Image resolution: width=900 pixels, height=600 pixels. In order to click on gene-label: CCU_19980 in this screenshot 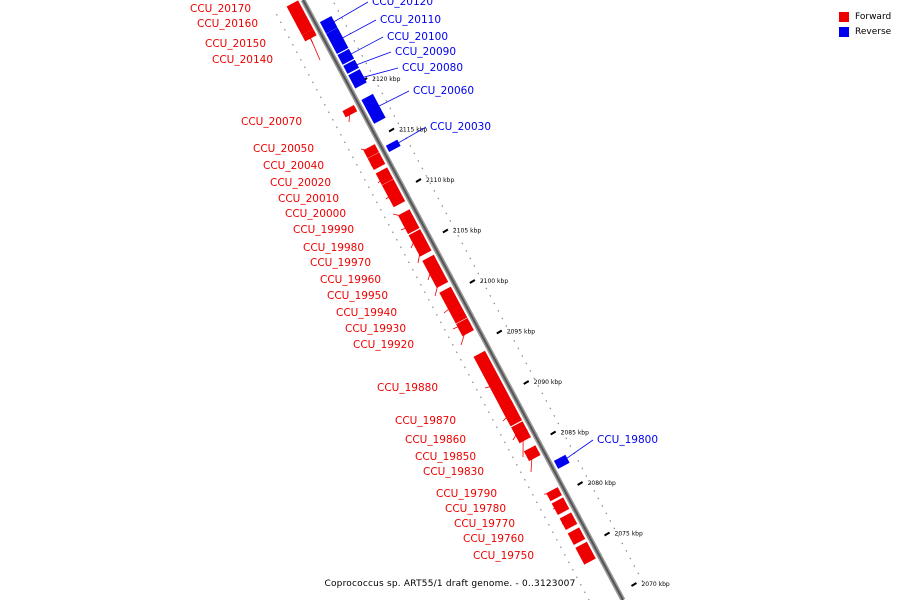, I will do `click(333, 248)`.